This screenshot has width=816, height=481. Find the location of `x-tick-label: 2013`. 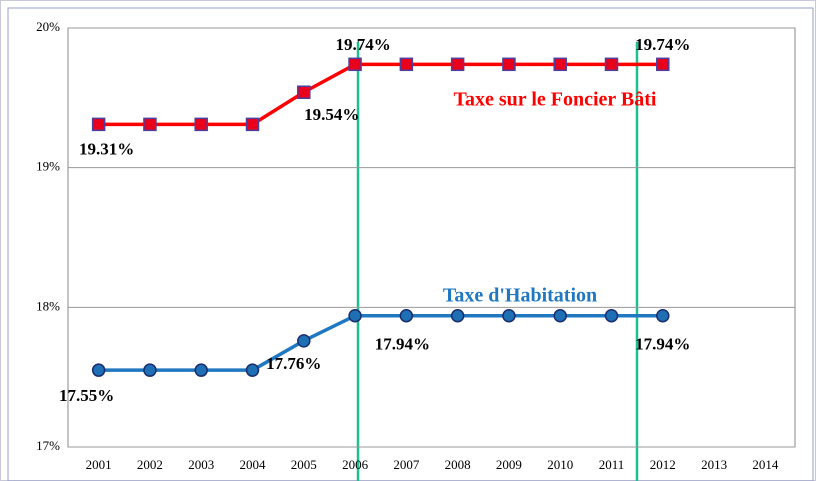

x-tick-label: 2013 is located at coordinates (714, 464).